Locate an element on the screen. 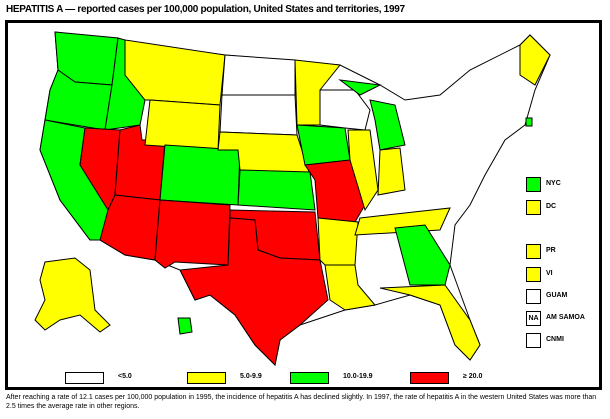 This screenshot has width=610, height=419. state-sd is located at coordinates (258, 115).